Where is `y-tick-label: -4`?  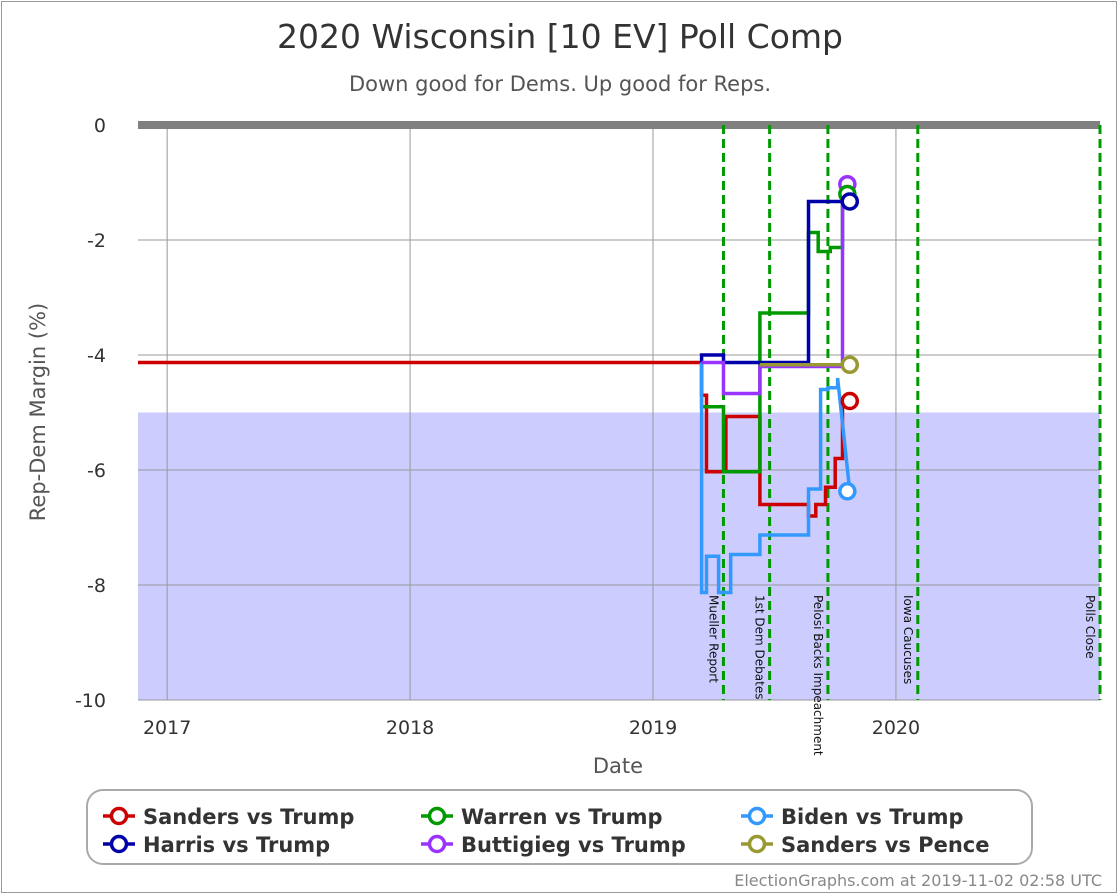
y-tick-label: -4 is located at coordinates (96, 356).